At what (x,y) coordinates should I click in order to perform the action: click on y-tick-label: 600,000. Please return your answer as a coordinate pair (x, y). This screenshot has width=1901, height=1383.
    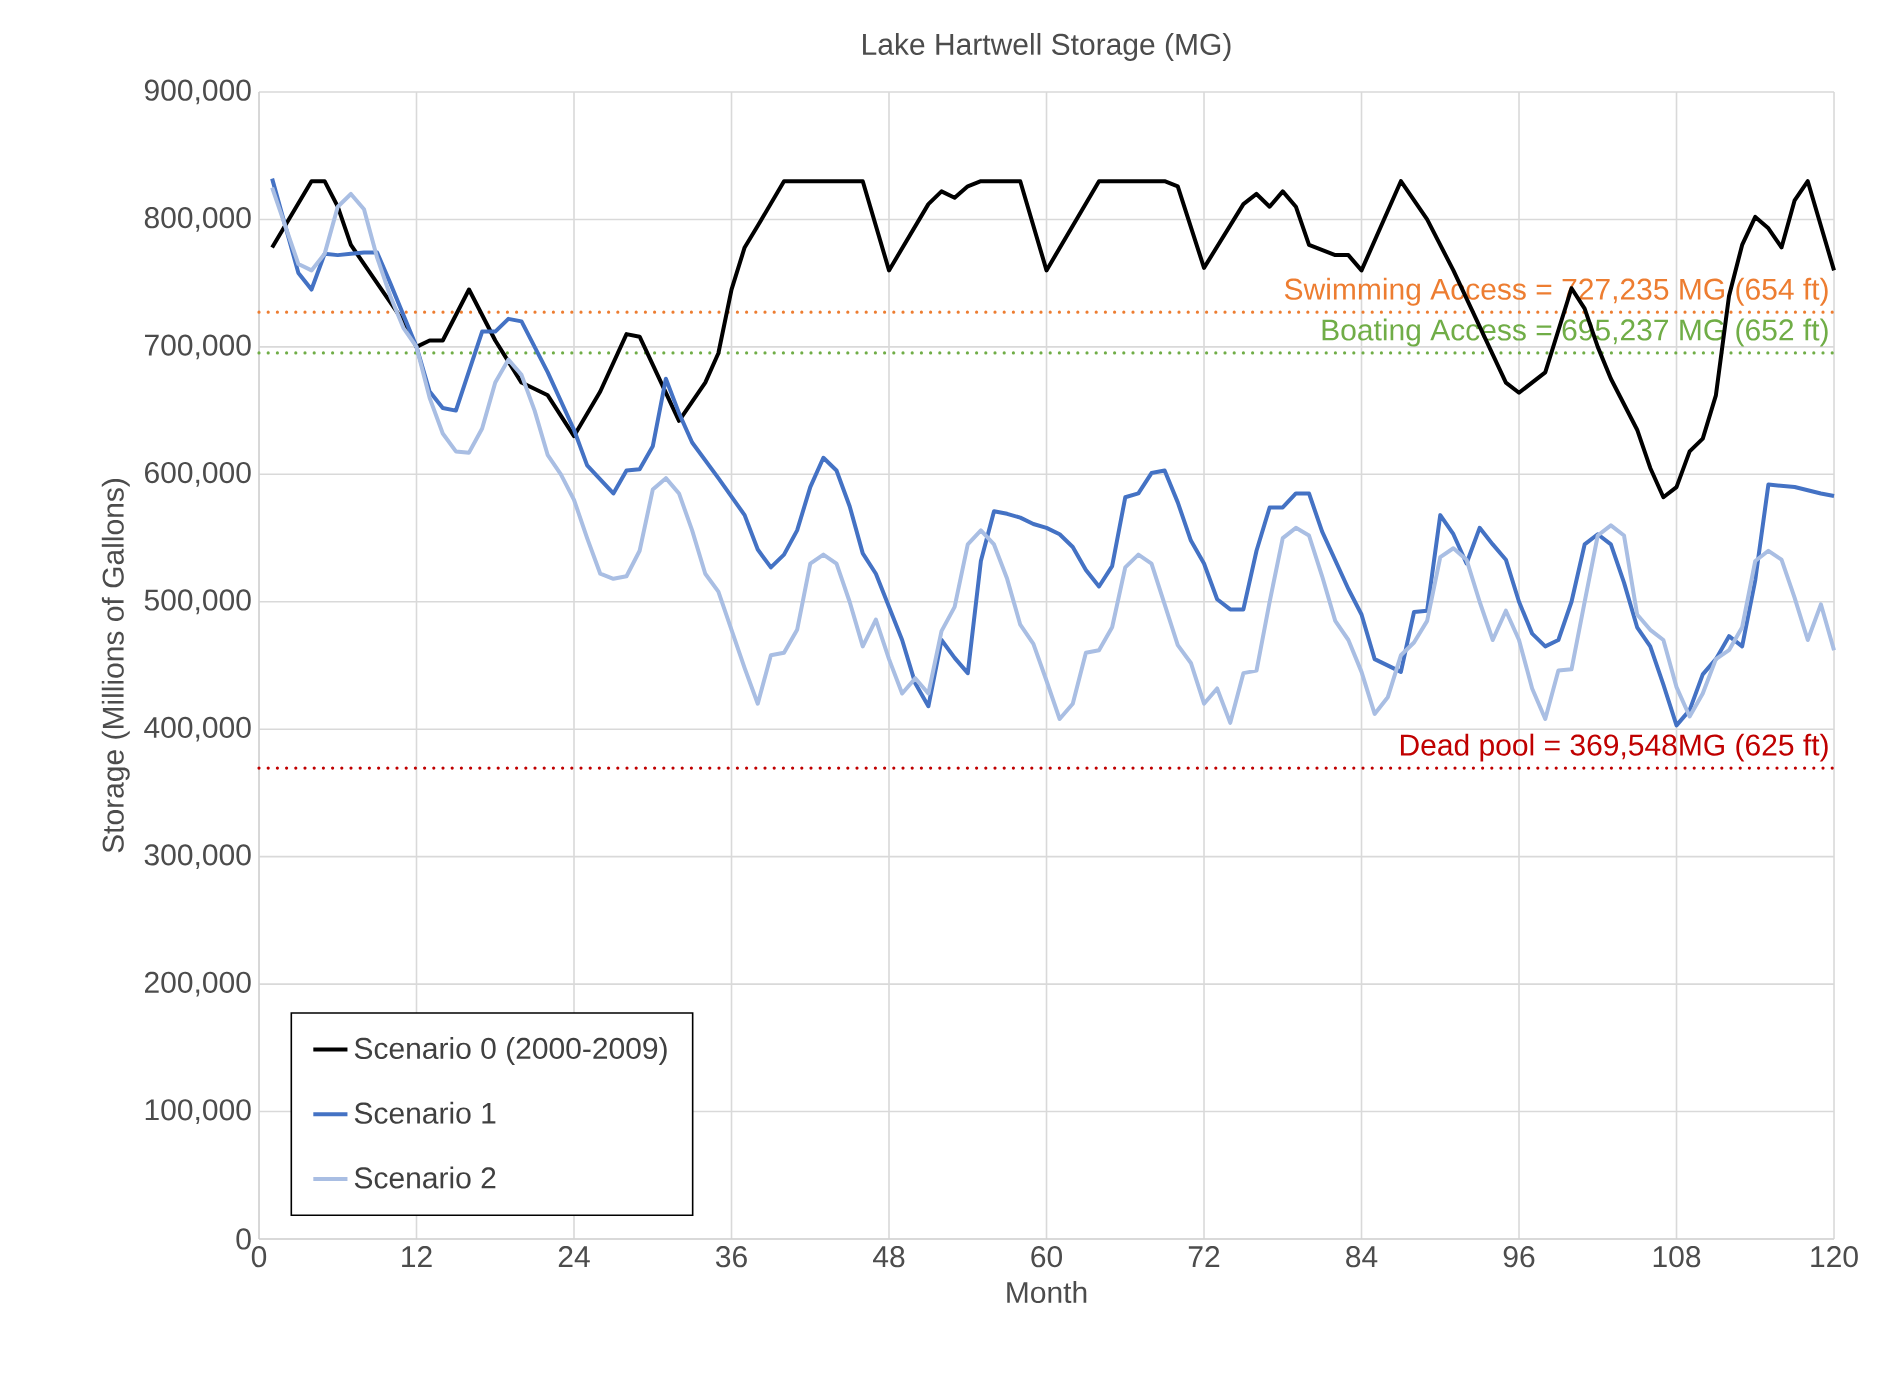
    Looking at the image, I should click on (198, 474).